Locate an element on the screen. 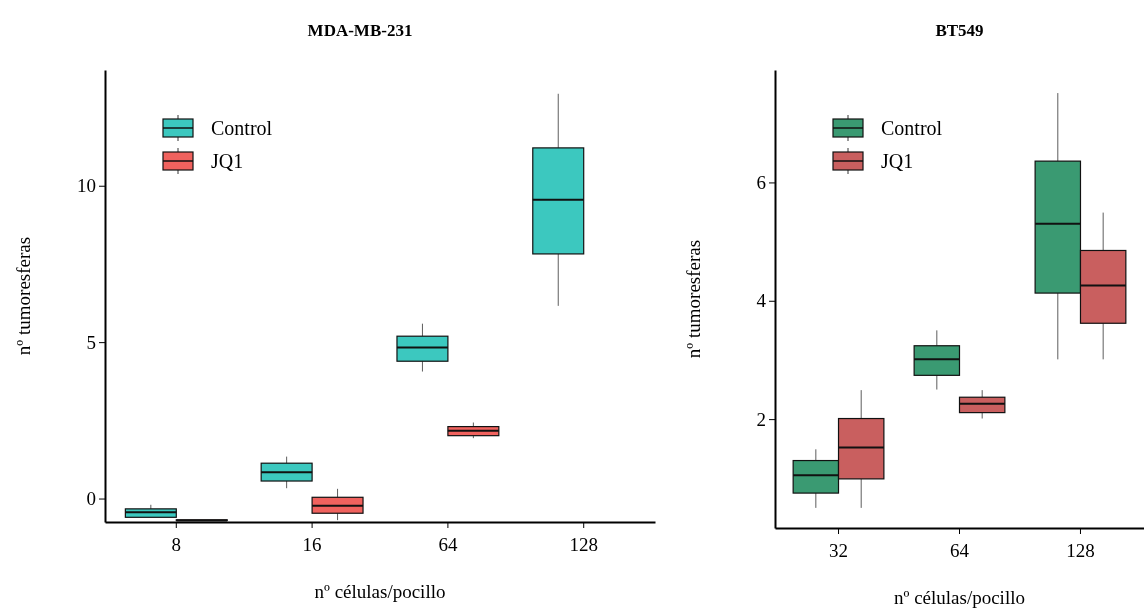  chart-title: BT549 is located at coordinates (959, 30).